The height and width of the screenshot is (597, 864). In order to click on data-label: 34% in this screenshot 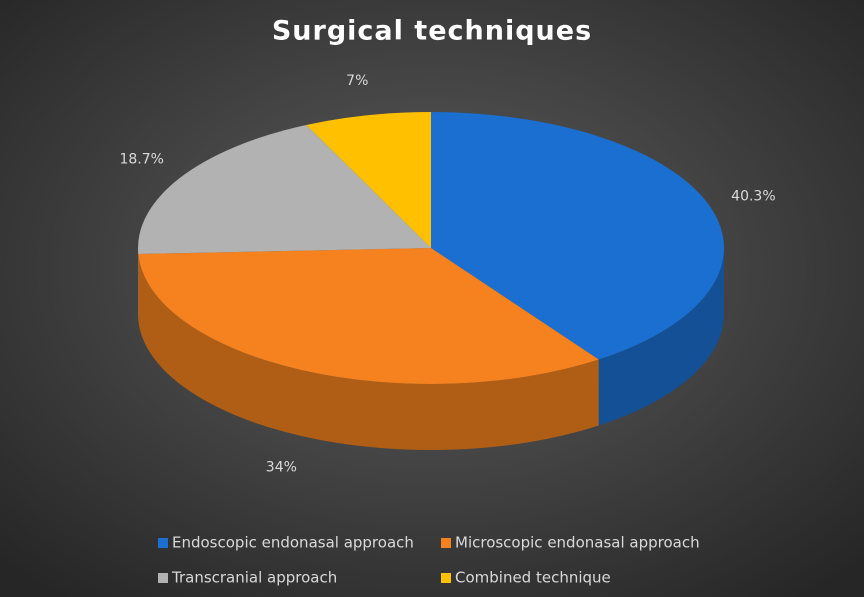, I will do `click(281, 467)`.